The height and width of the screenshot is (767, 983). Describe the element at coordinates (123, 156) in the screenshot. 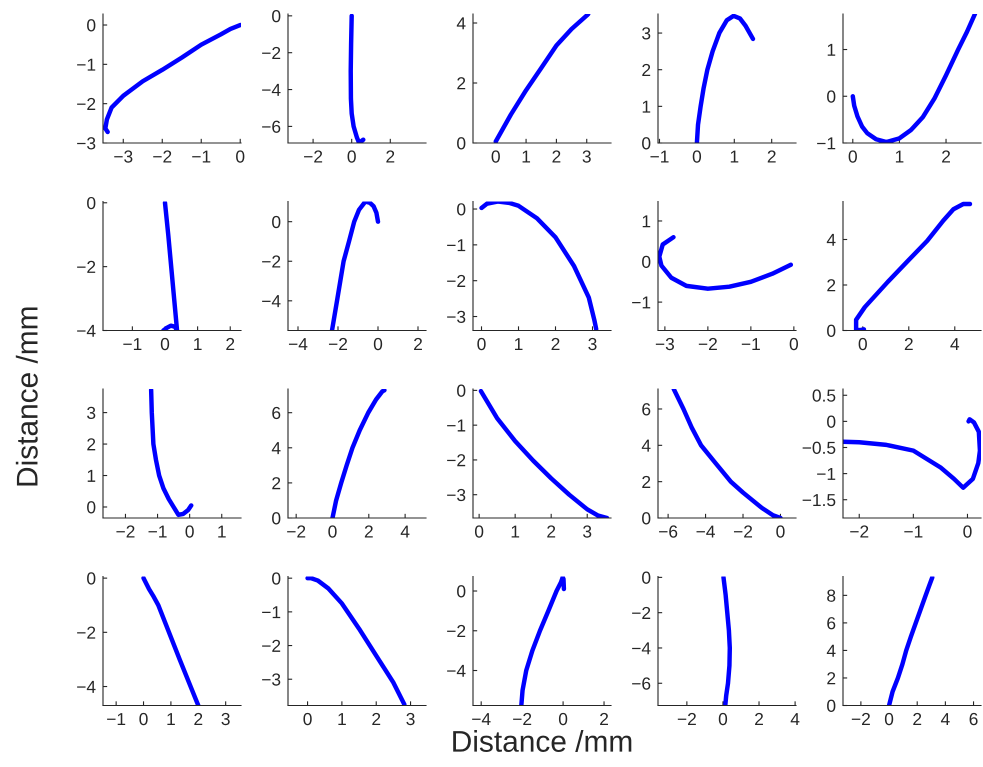

I see `x-tick-label: −3` at that location.